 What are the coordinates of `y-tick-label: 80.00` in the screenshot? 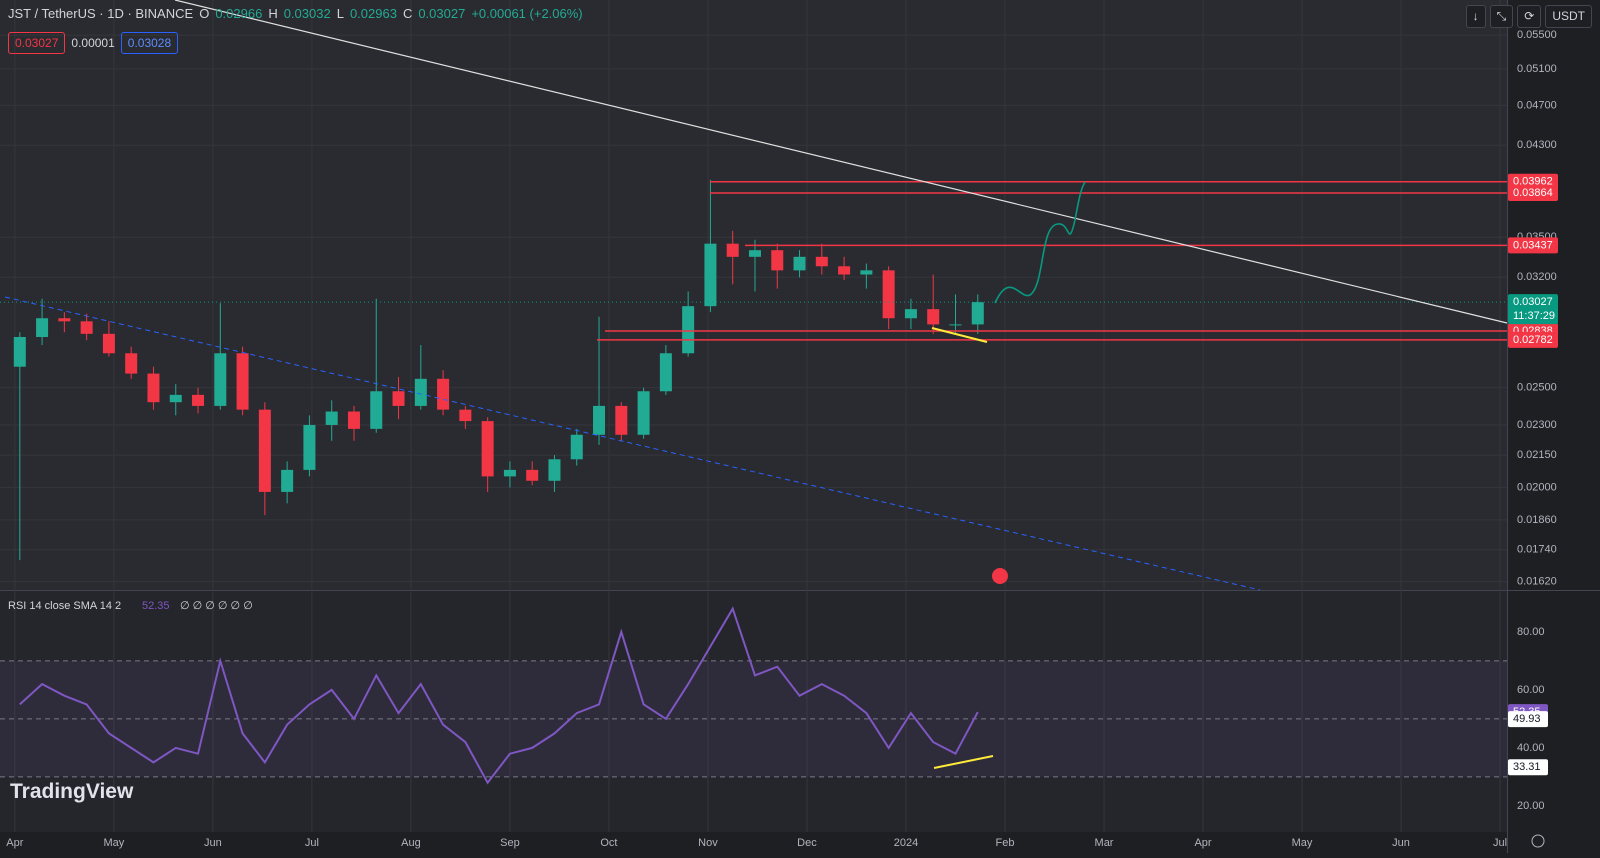 It's located at (1531, 632).